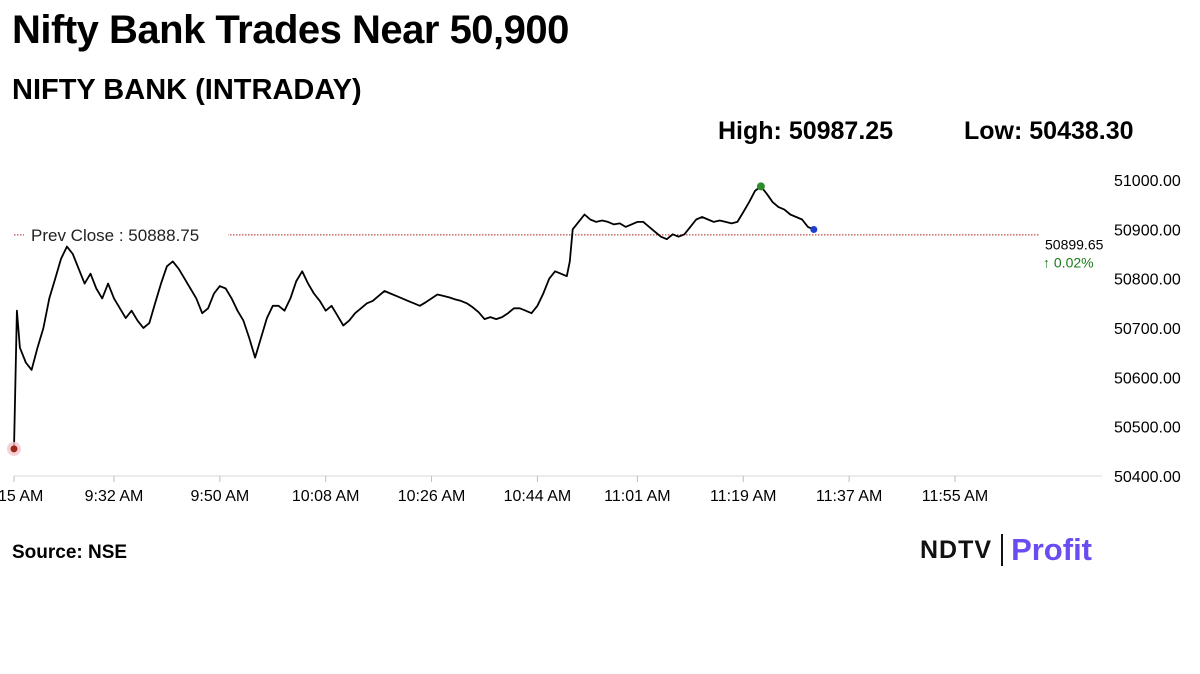 The width and height of the screenshot is (1200, 674). Describe the element at coordinates (538, 496) in the screenshot. I see `x-tick-label: 10:44 AM` at that location.